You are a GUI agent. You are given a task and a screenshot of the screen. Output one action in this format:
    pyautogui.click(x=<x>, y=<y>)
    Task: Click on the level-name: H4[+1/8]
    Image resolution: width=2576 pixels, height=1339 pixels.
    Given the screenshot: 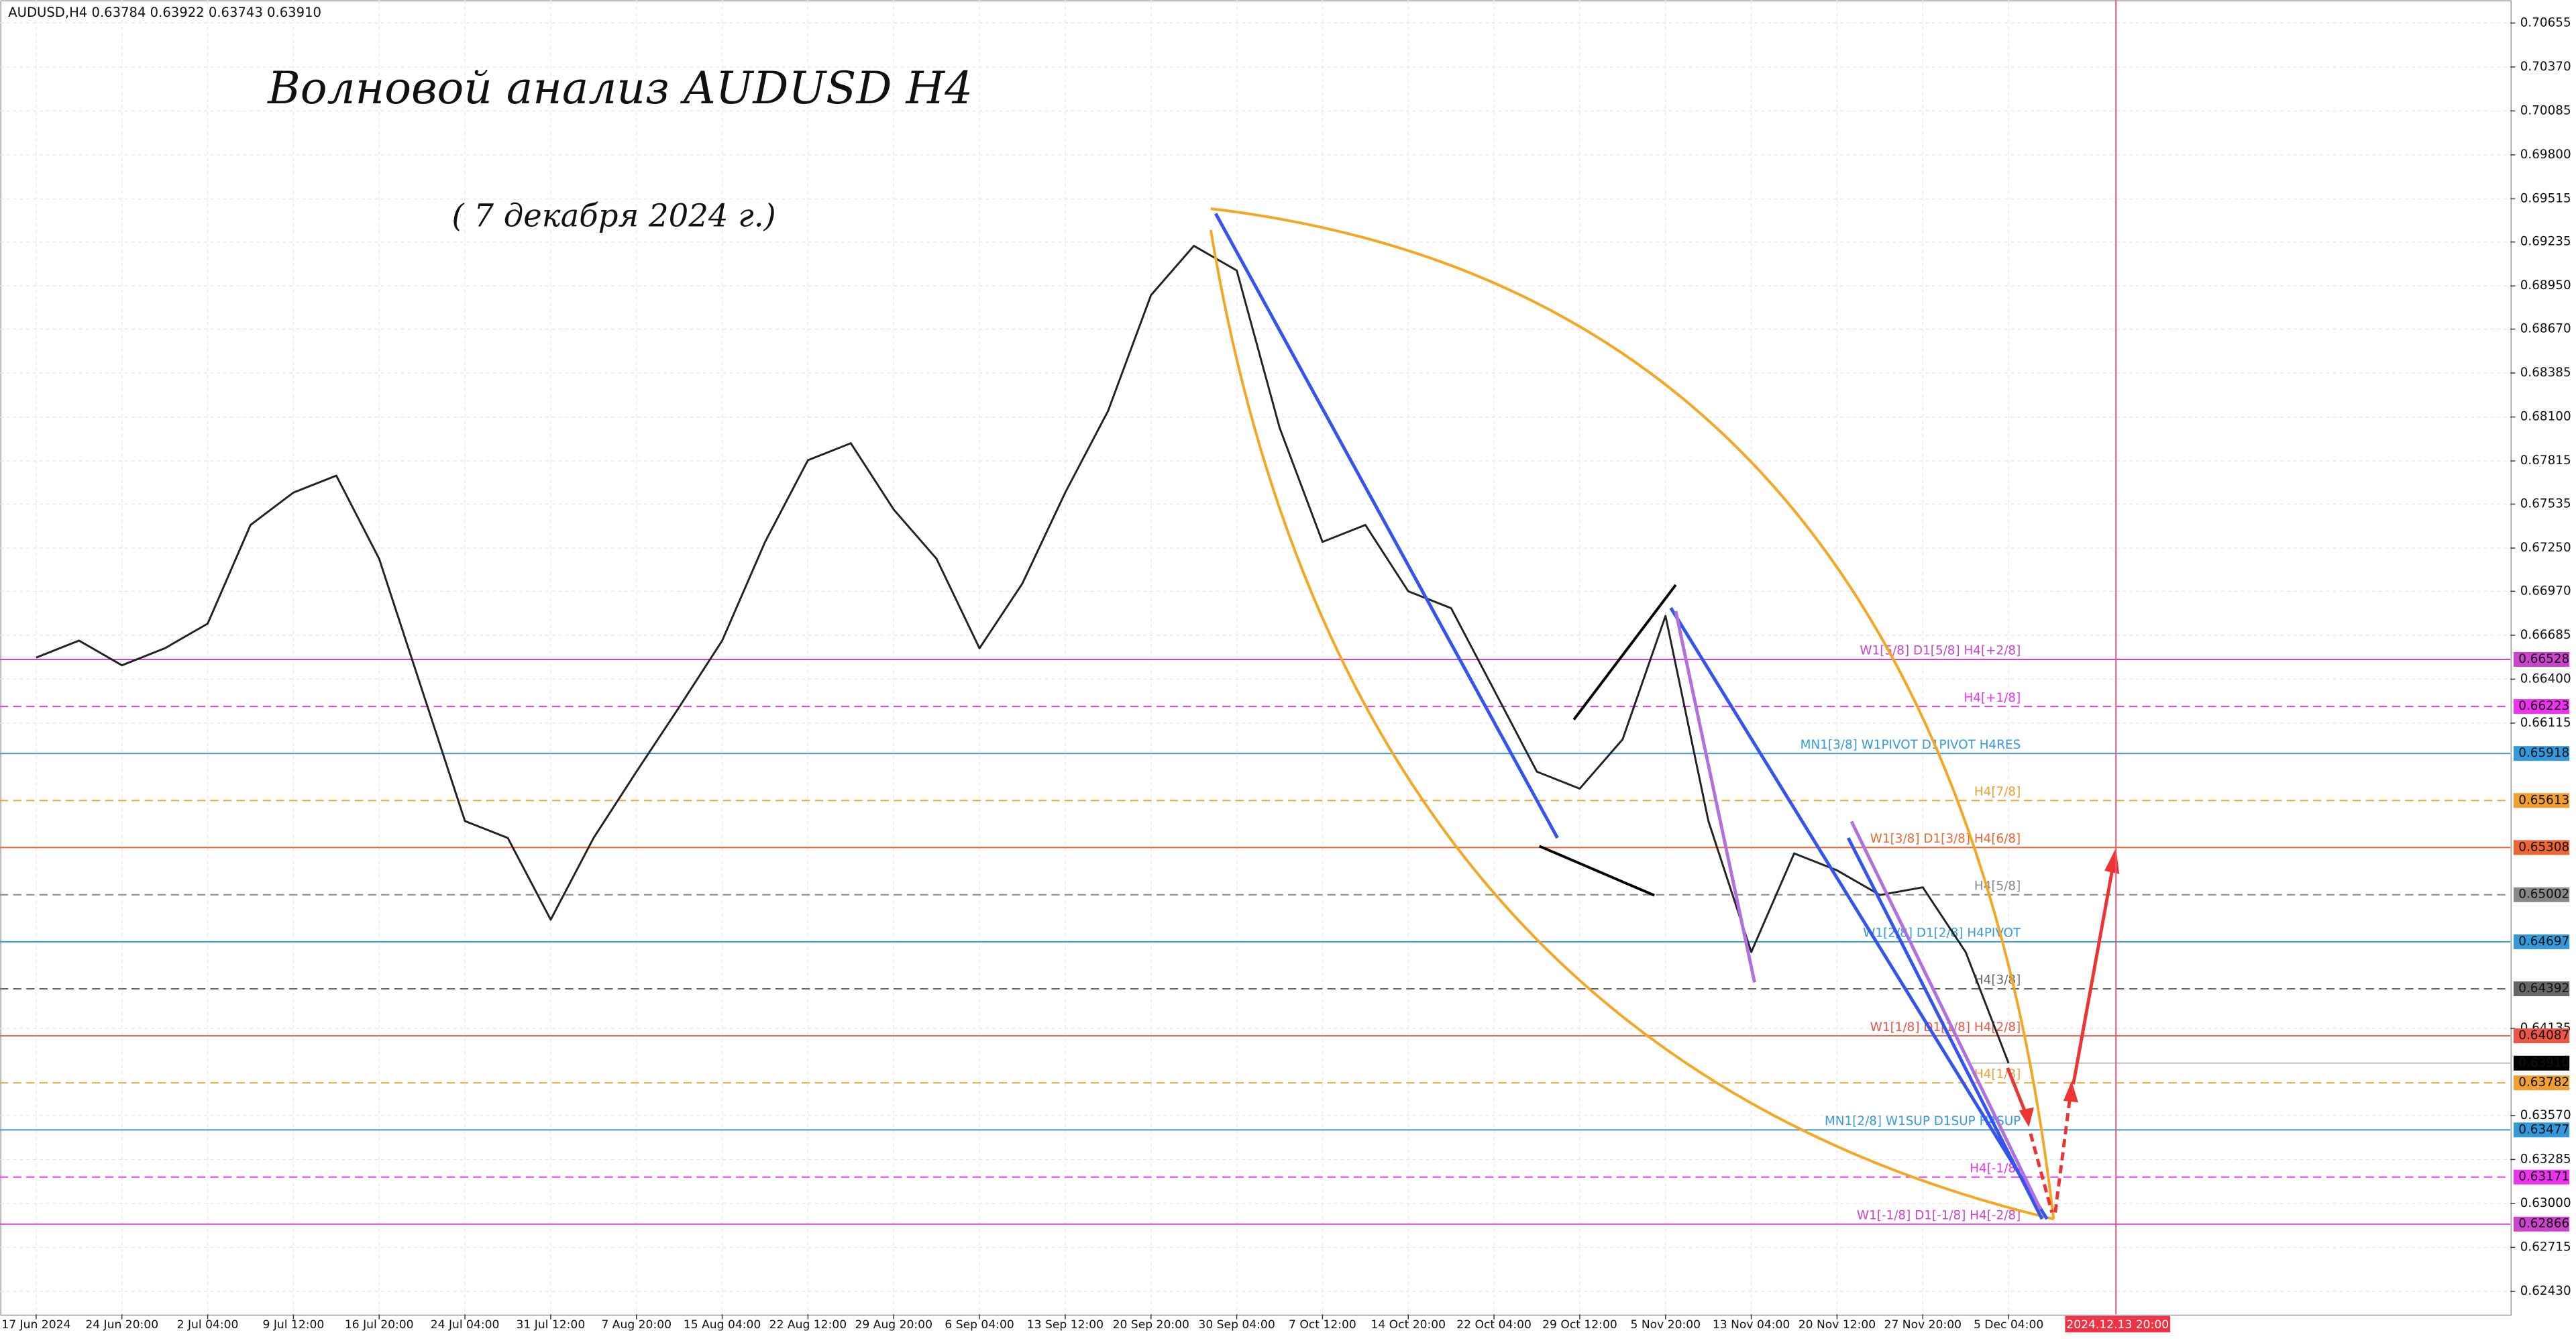 What is the action you would take?
    pyautogui.click(x=1992, y=698)
    